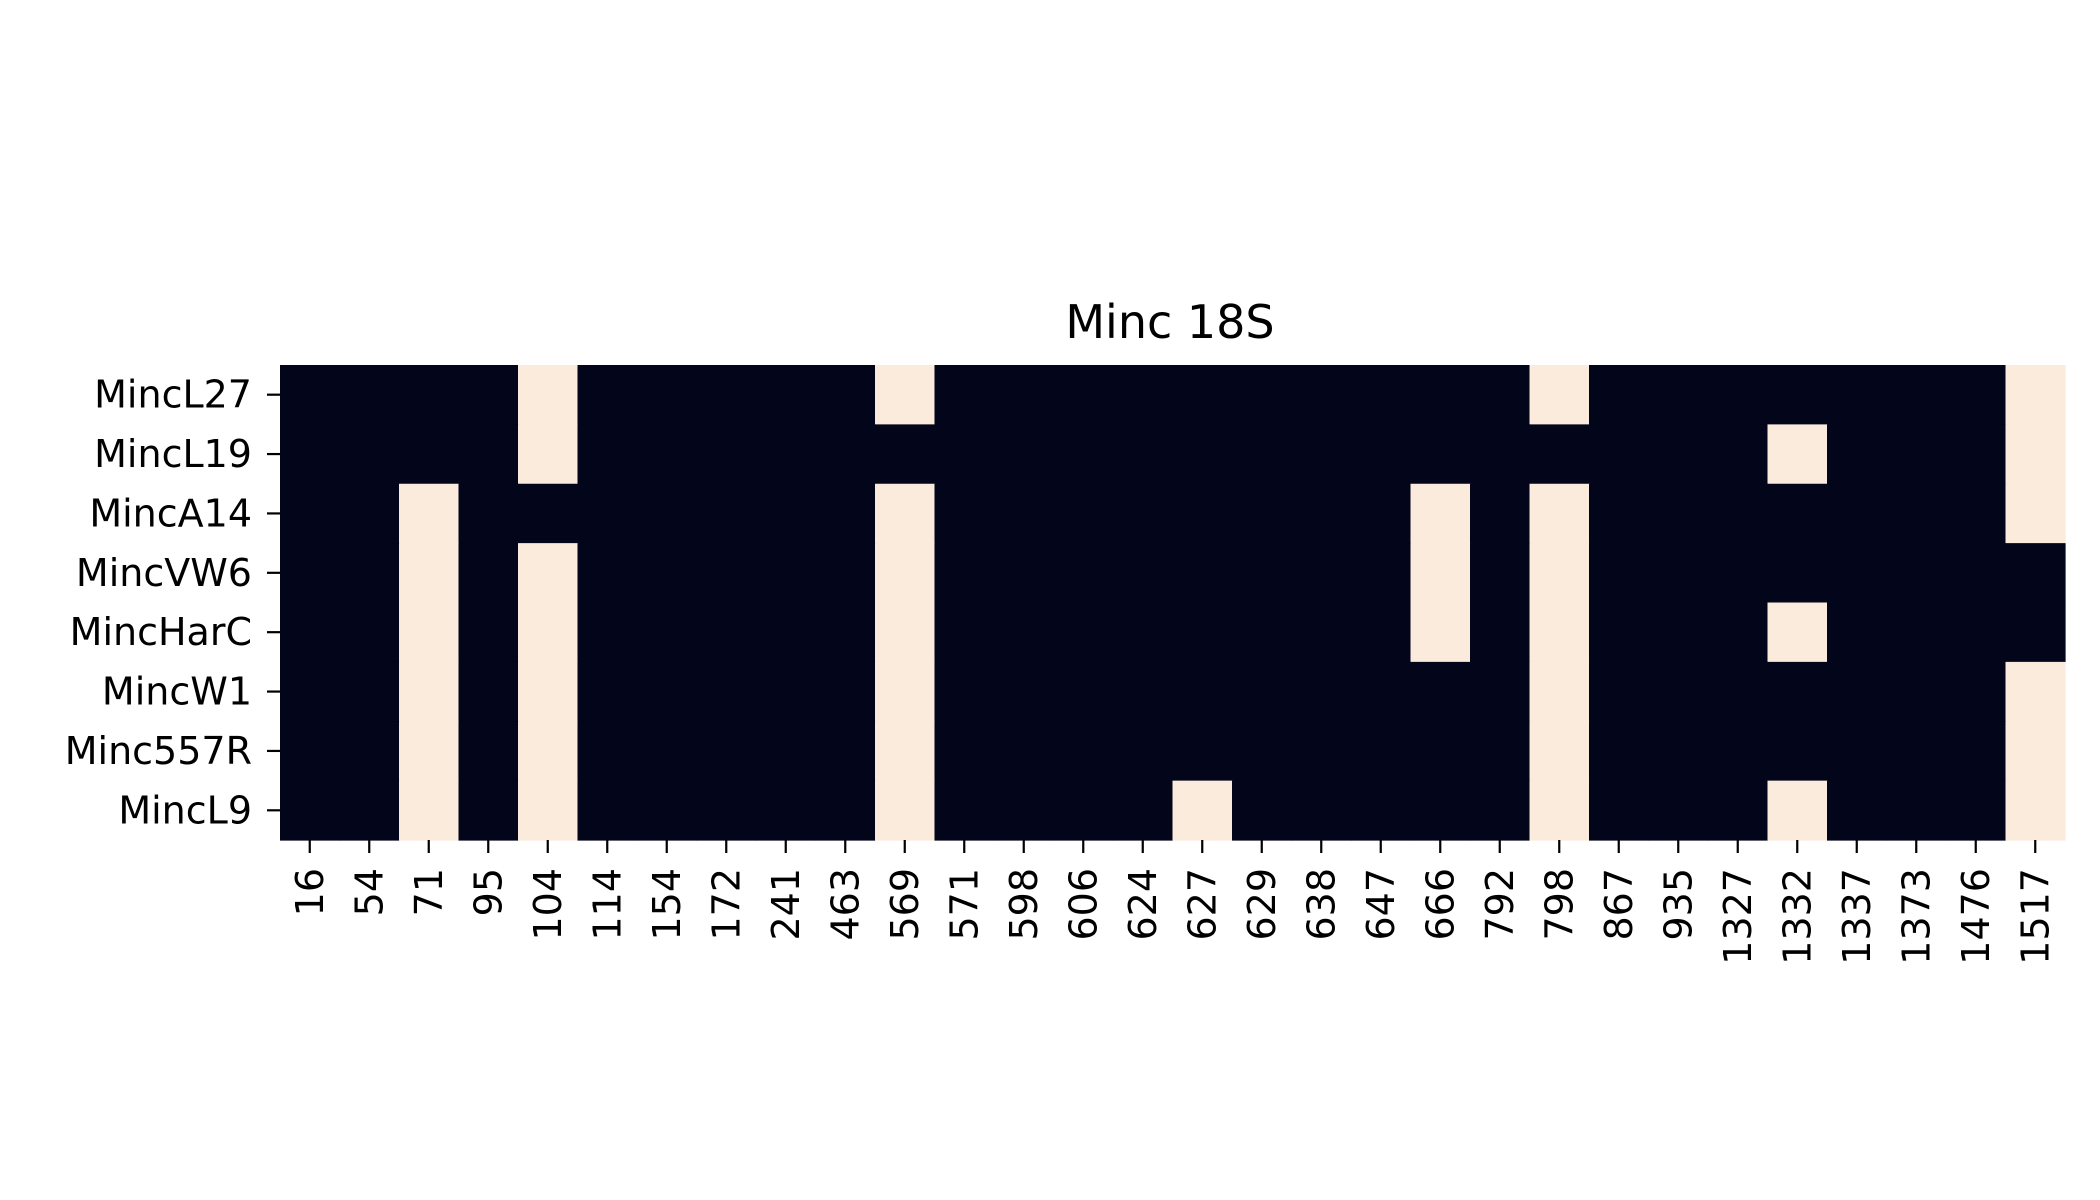 The image size is (2100, 1200). I want to click on x-tick-label: 638, so click(1321, 904).